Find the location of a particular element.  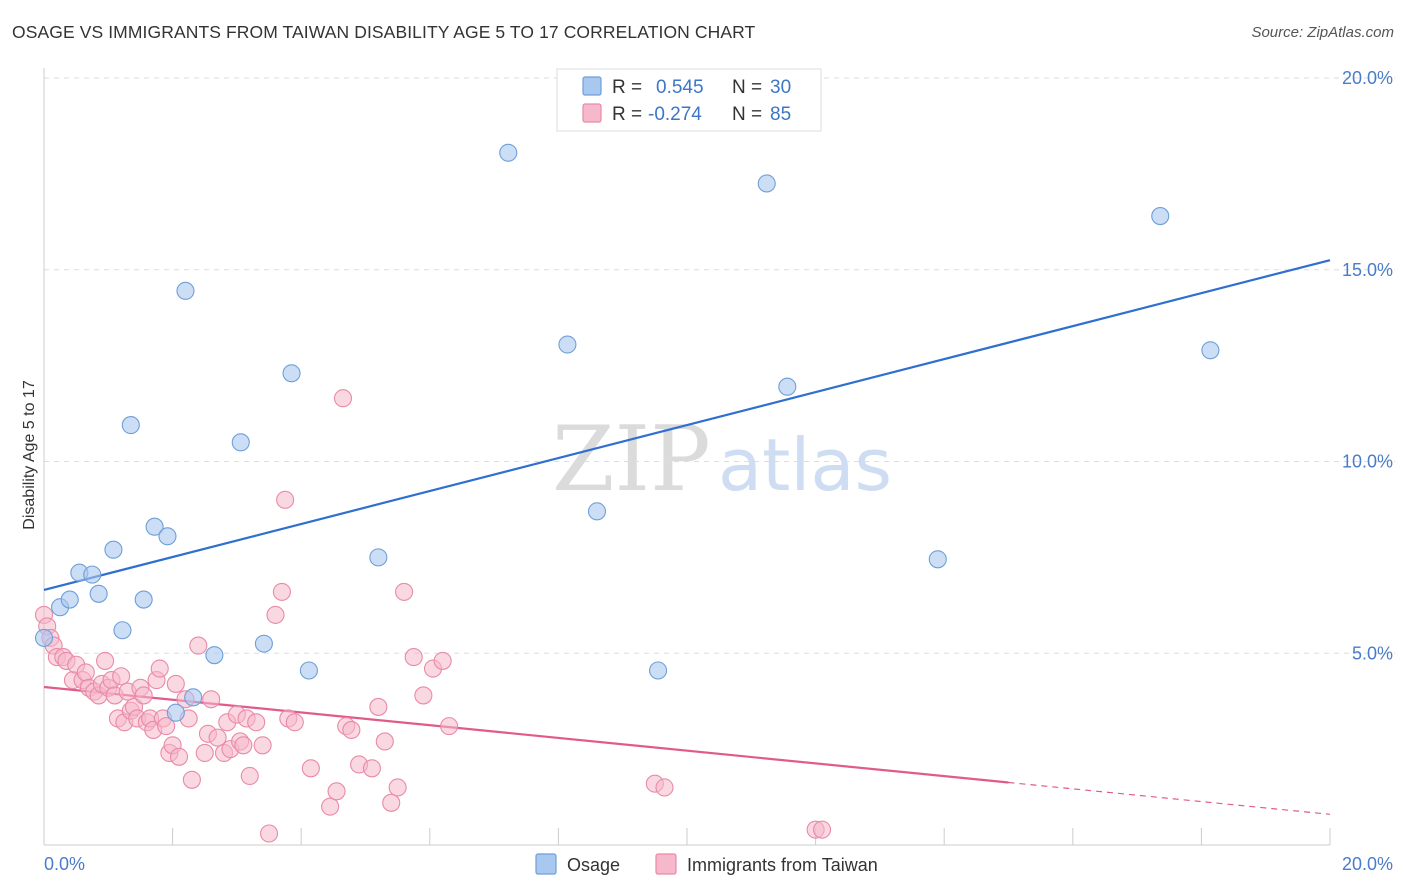

legend-r-value: 0.545 is located at coordinates (680, 87).